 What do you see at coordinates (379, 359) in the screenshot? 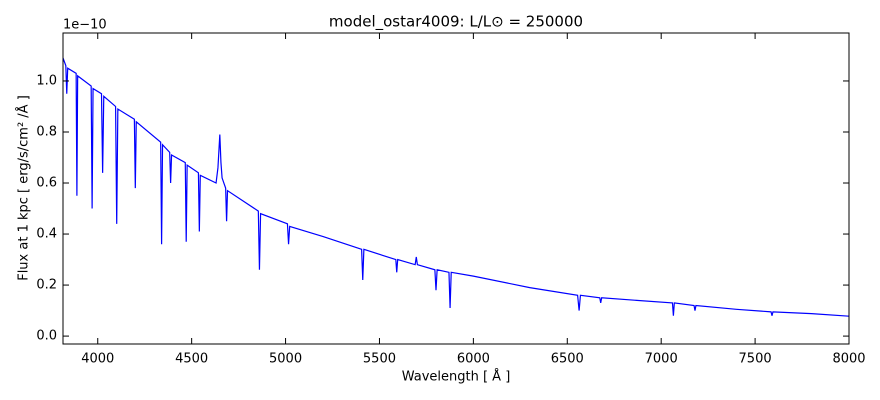
I see `x-tick-label: 5500` at bounding box center [379, 359].